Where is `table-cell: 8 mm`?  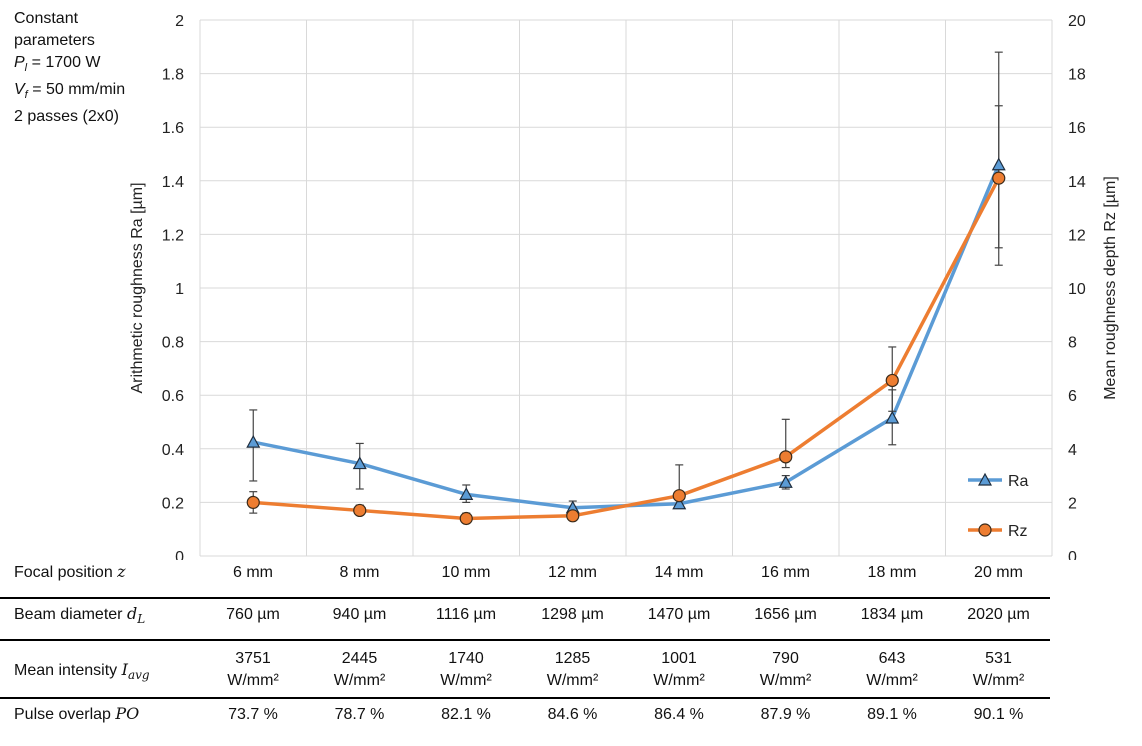
table-cell: 8 mm is located at coordinates (360, 573).